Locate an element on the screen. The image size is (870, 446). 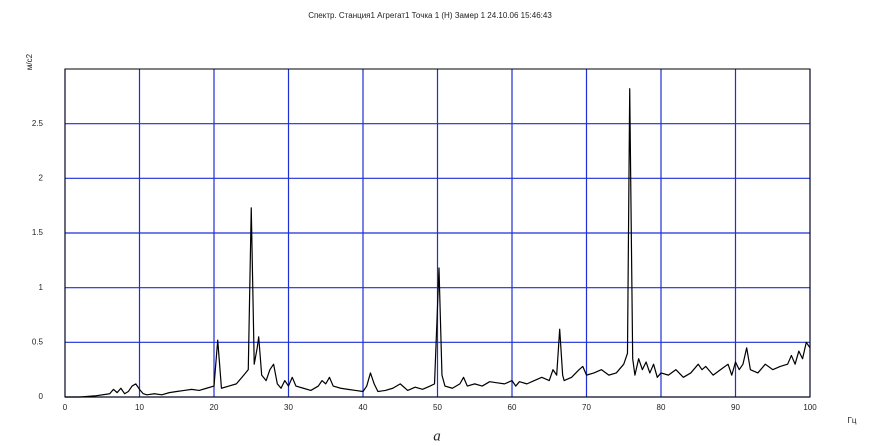
y-tick-label: 0 is located at coordinates (41, 396).